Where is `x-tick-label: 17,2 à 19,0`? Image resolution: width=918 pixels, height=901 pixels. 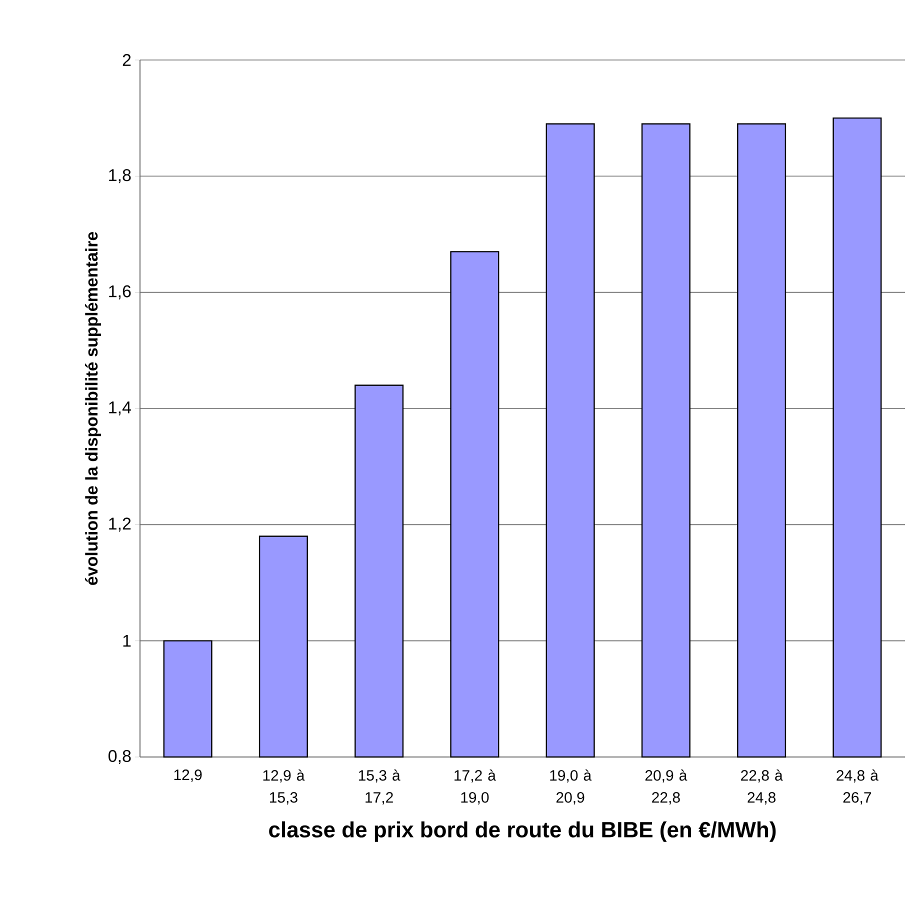
x-tick-label: 17,2 à 19,0 is located at coordinates (475, 787).